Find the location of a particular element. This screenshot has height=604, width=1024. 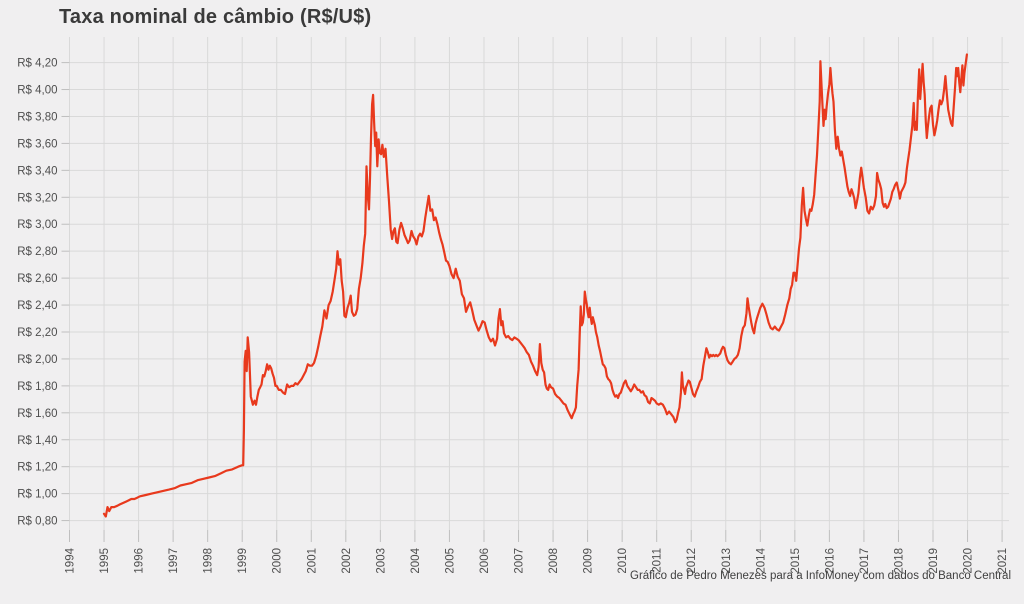

y-tick-label: R$ 1,80 is located at coordinates (37, 387).